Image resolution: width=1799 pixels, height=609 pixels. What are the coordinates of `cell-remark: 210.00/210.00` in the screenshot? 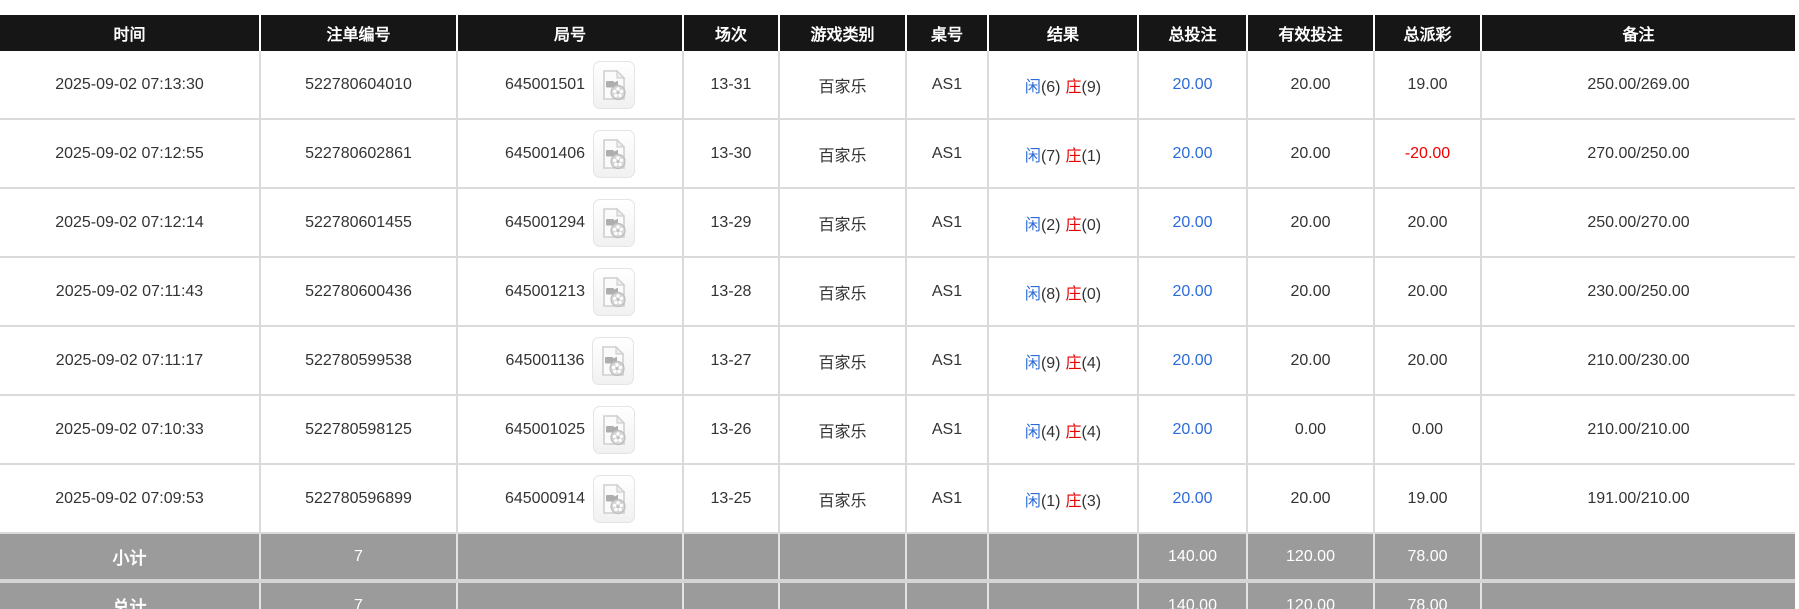 It's located at (1638, 430).